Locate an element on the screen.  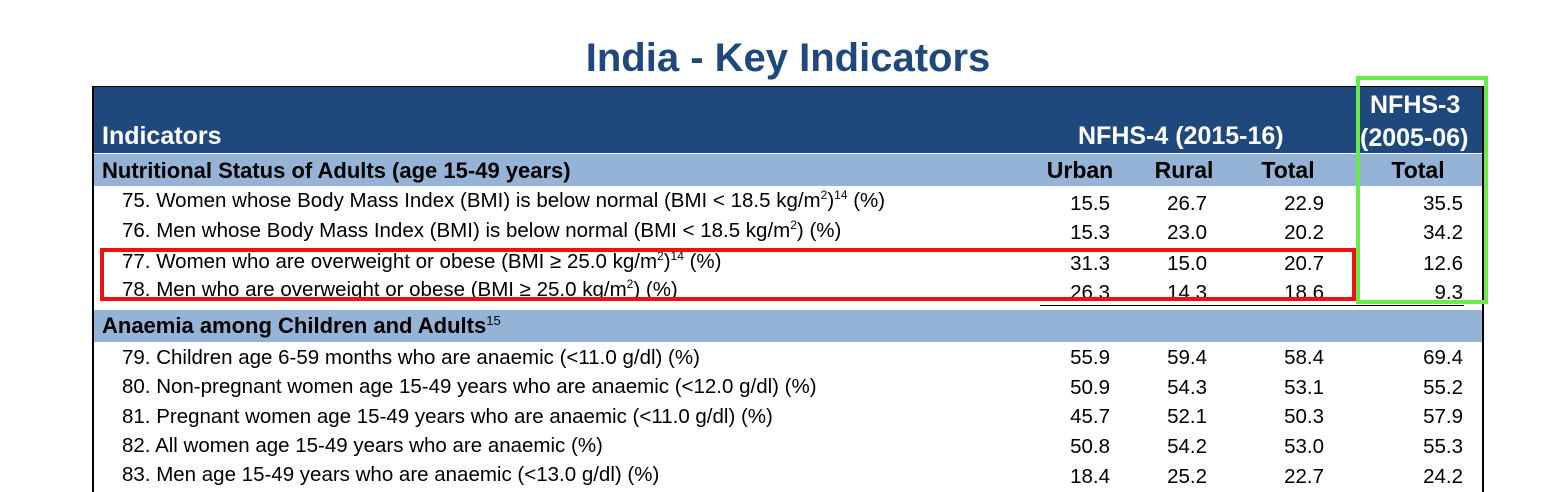
cell-total: 22.7 is located at coordinates (1304, 476).